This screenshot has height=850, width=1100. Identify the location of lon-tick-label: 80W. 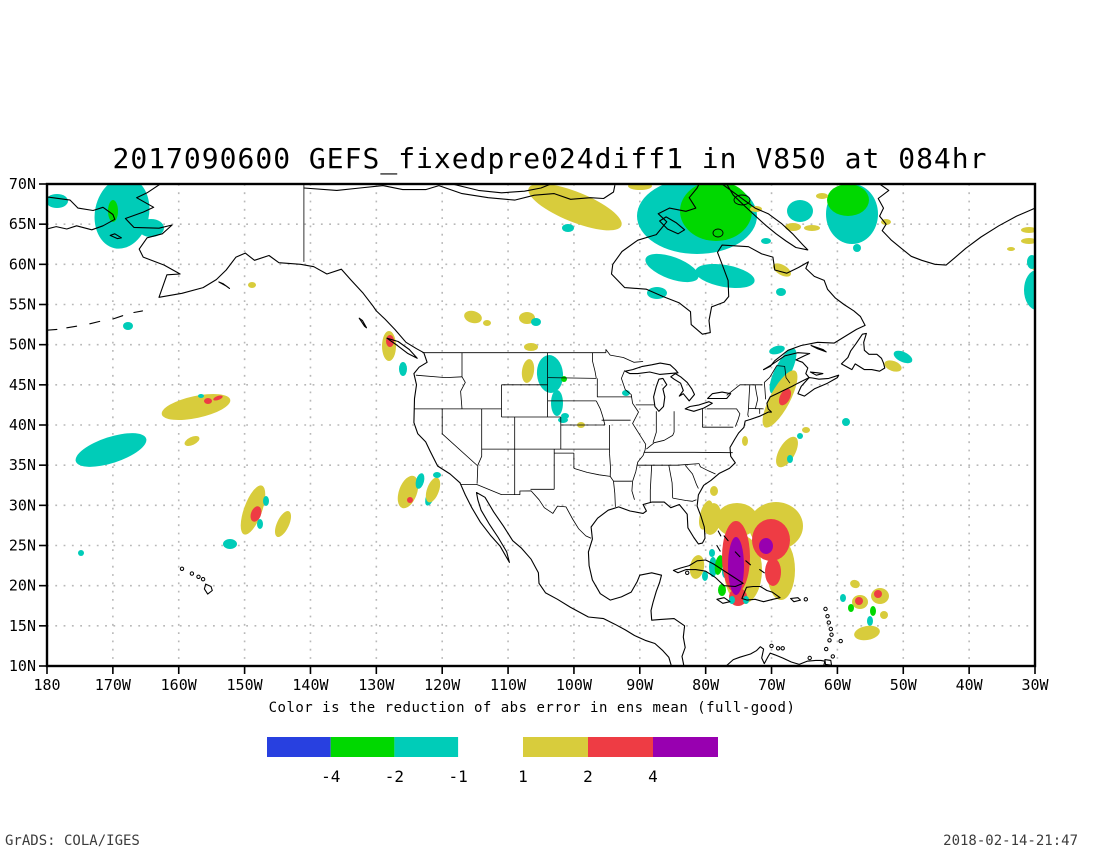
(706, 685).